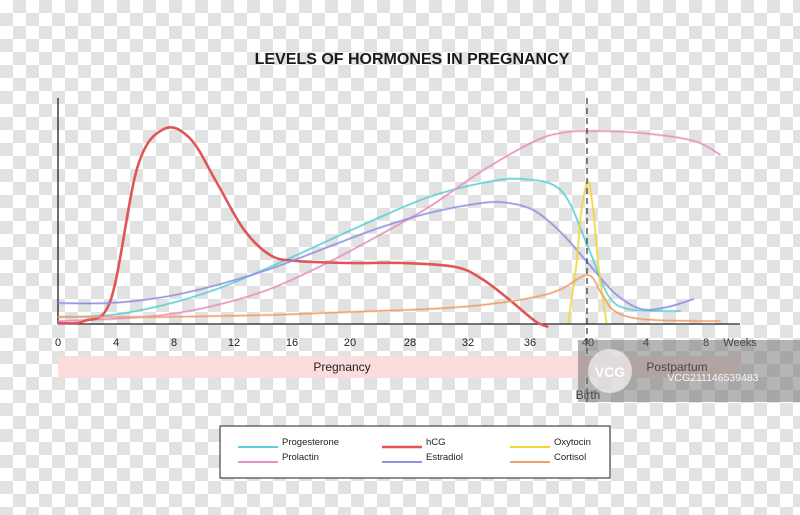  Describe the element at coordinates (468, 343) in the screenshot. I see `x-tick-label: 32` at that location.